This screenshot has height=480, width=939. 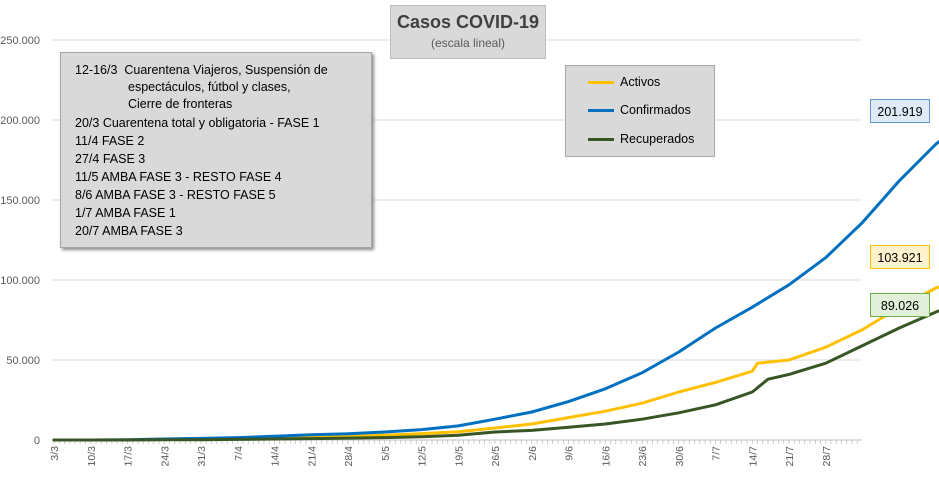 I want to click on x-tick-label: 26/5, so click(x=496, y=456).